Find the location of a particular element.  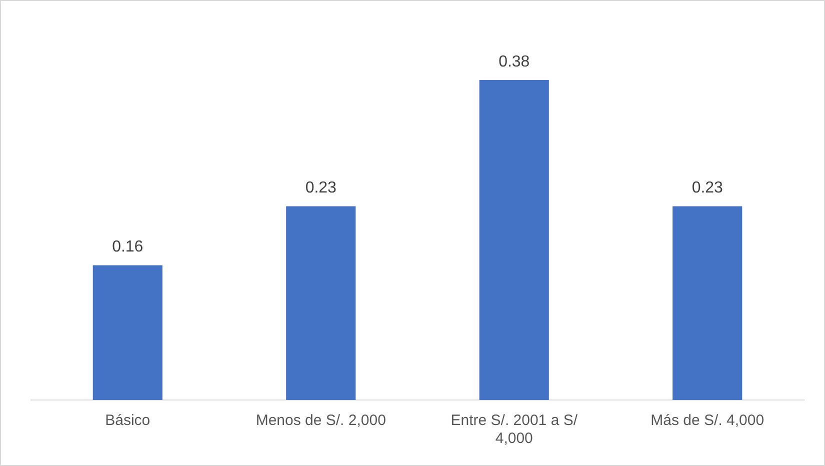

x-tick-label: Entre S/. 2001 a S/ 4,000 is located at coordinates (514, 430).